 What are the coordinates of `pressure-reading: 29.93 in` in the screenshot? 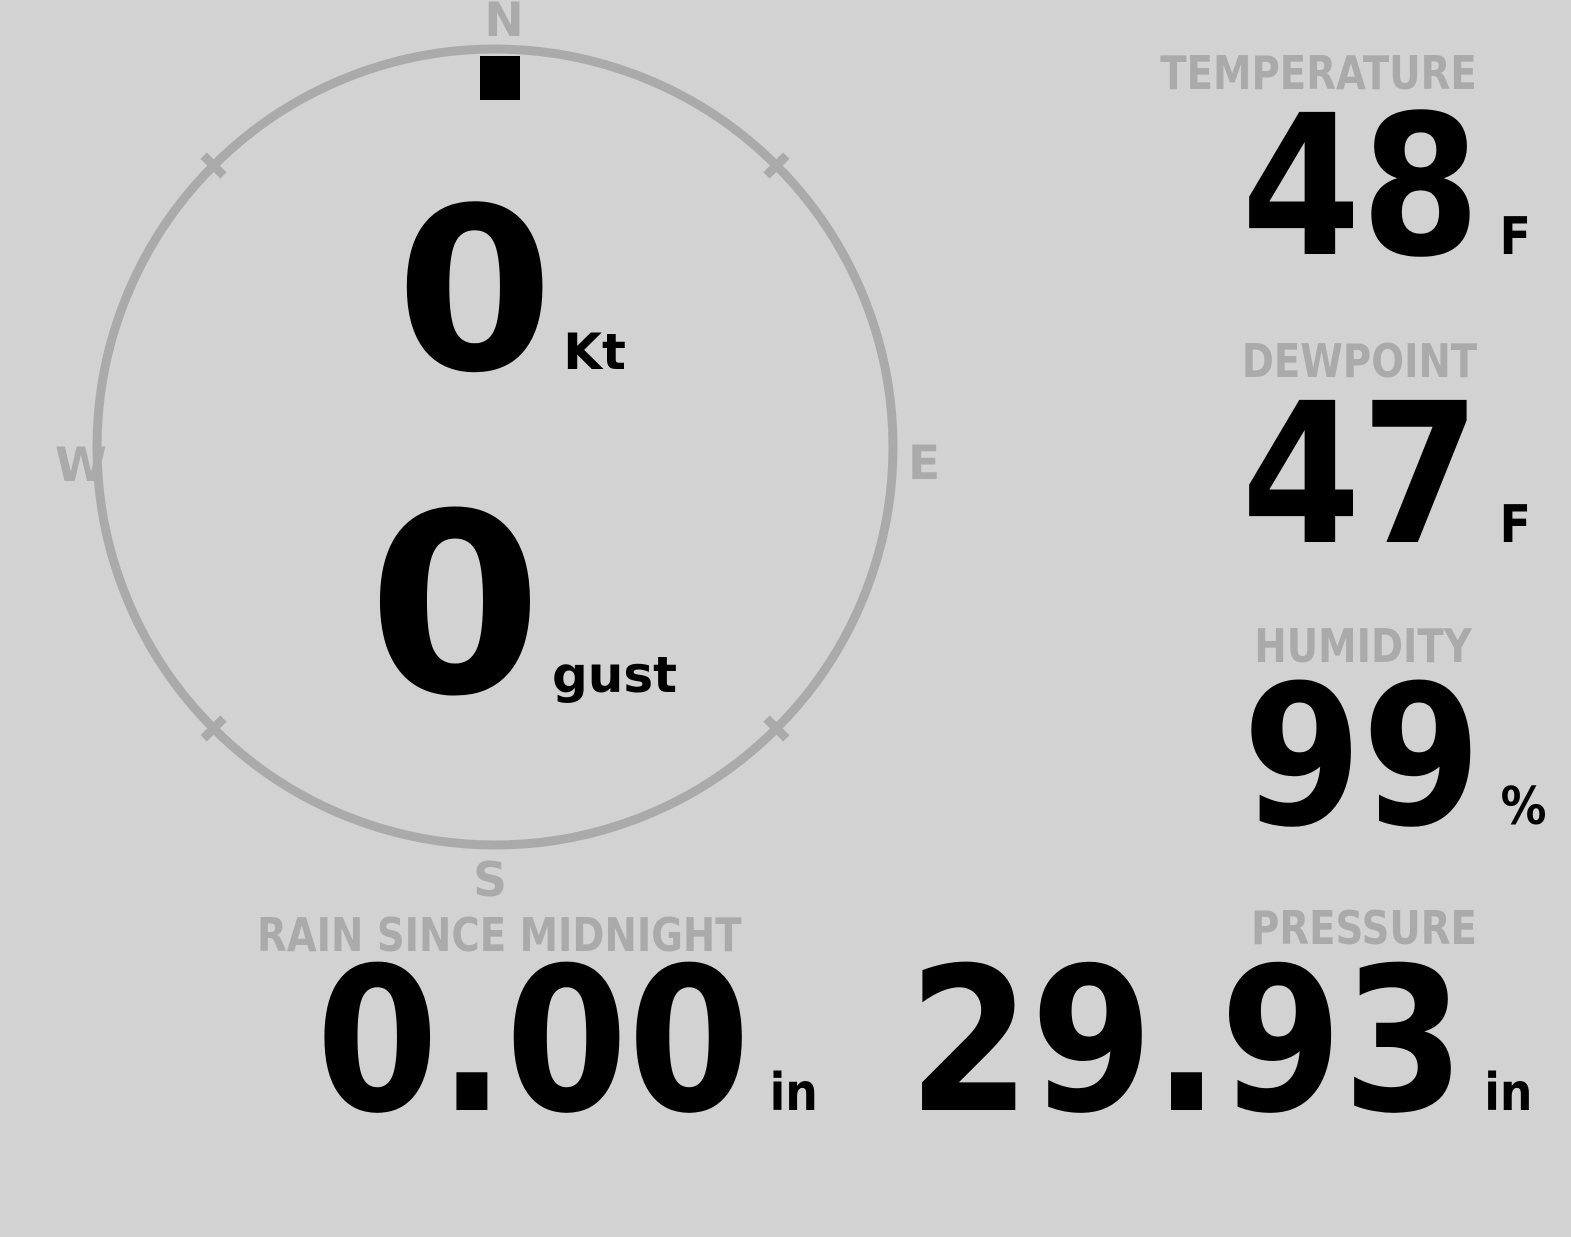 It's located at (1220, 1042).